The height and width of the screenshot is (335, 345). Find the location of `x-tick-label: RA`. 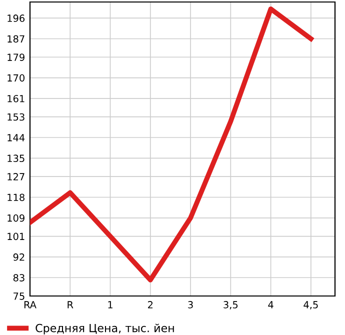

x-tick-label: RA is located at coordinates (30, 304).